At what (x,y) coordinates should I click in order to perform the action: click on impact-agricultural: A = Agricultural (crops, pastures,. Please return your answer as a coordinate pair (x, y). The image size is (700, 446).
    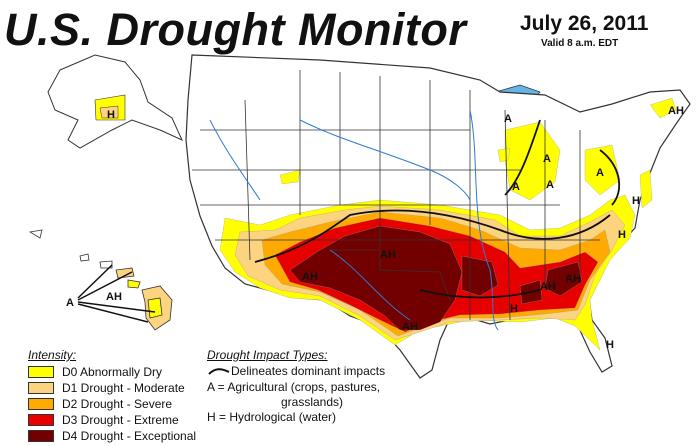
    Looking at the image, I should click on (294, 387).